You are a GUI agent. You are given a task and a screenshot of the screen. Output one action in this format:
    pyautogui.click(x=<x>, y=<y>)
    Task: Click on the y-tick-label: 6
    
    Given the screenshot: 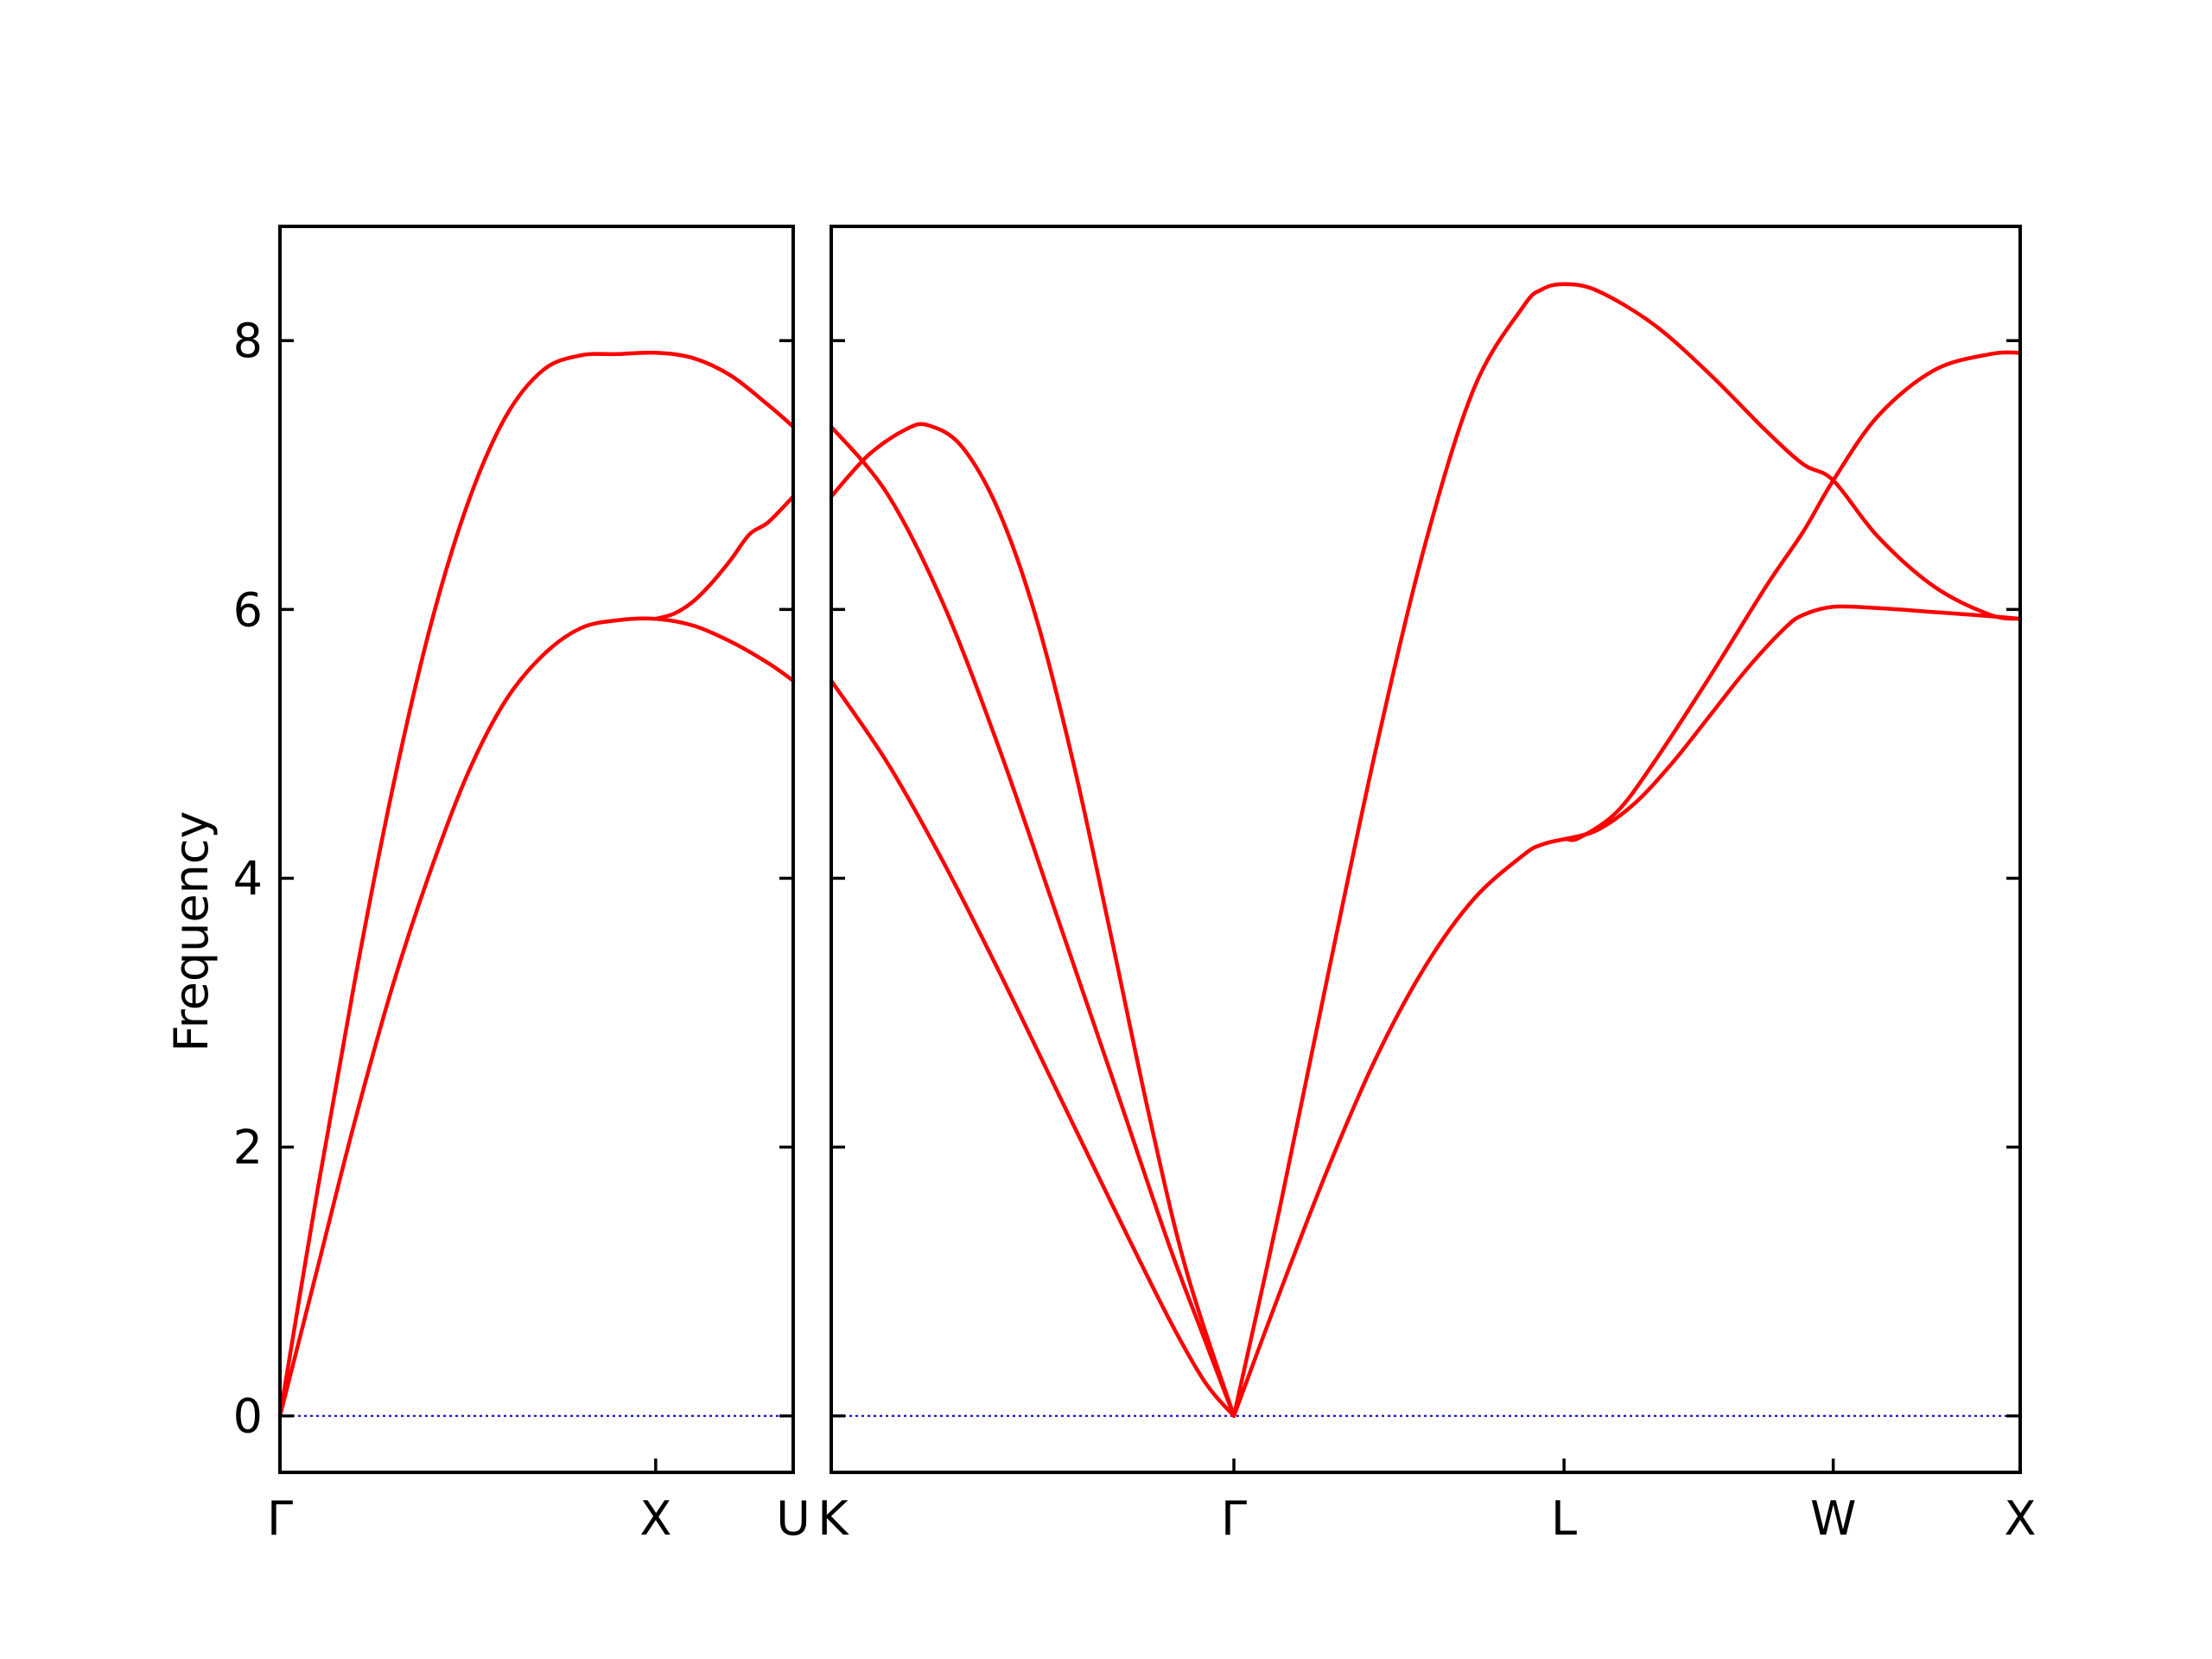 What is the action you would take?
    pyautogui.click(x=248, y=609)
    